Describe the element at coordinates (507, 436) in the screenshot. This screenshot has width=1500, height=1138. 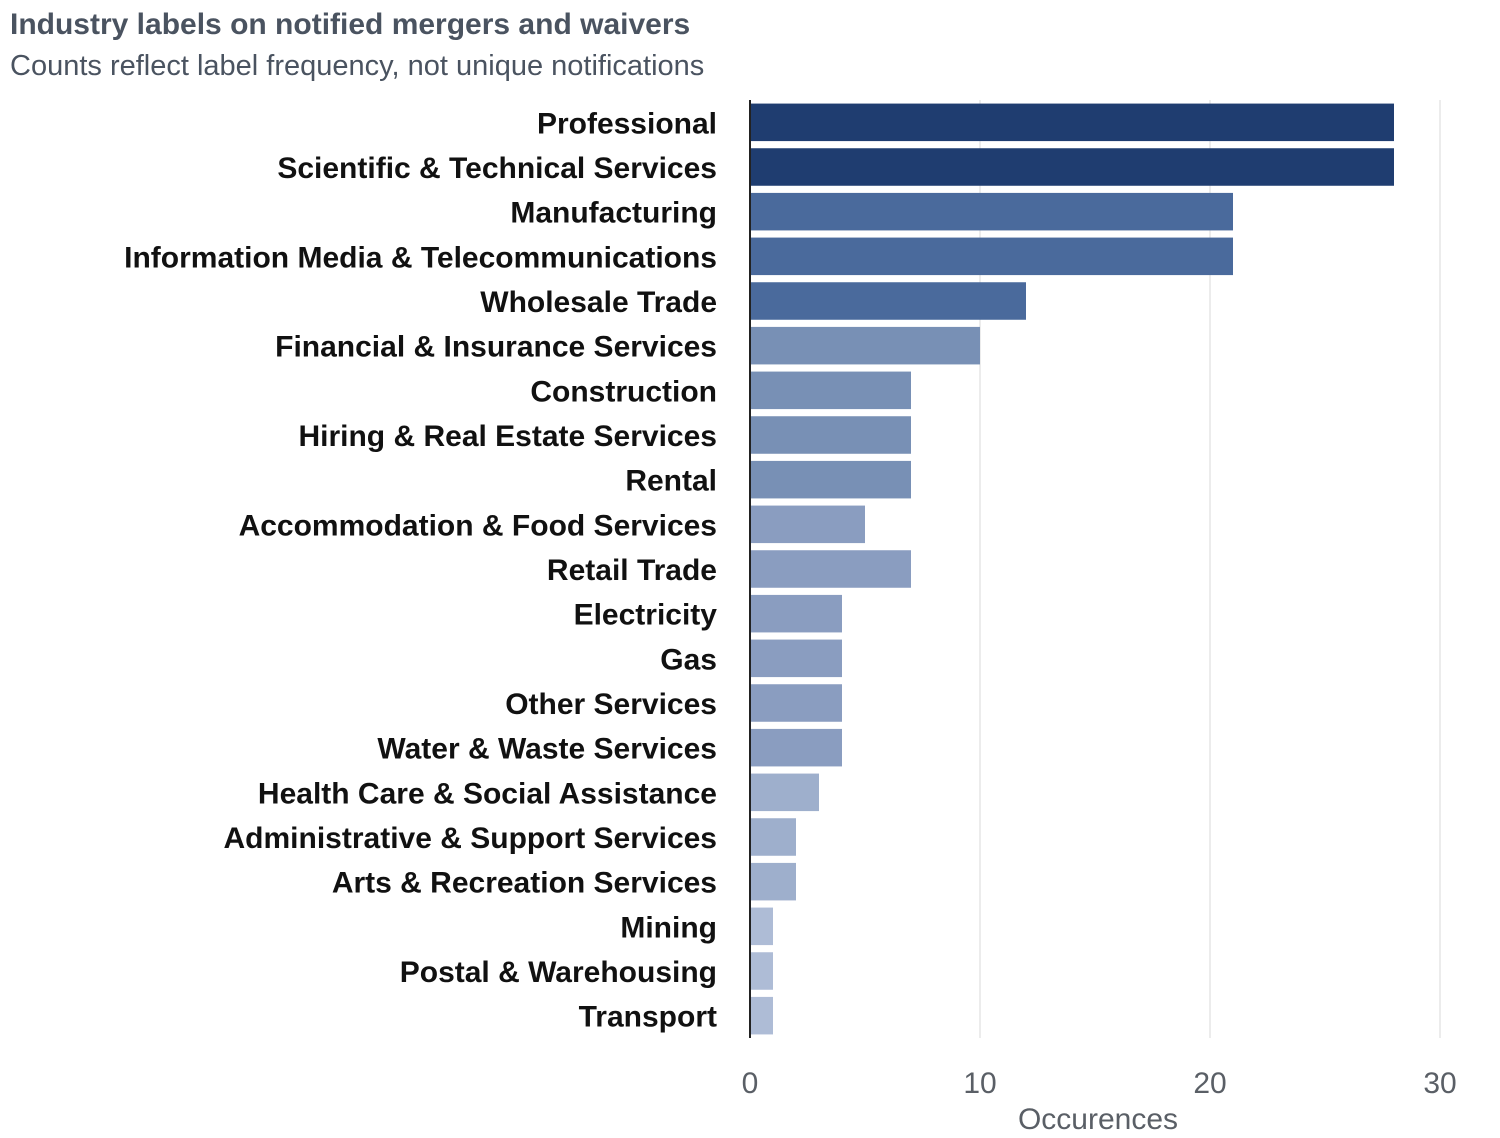
I see `category-label: Hiring & Real Estate Services` at that location.